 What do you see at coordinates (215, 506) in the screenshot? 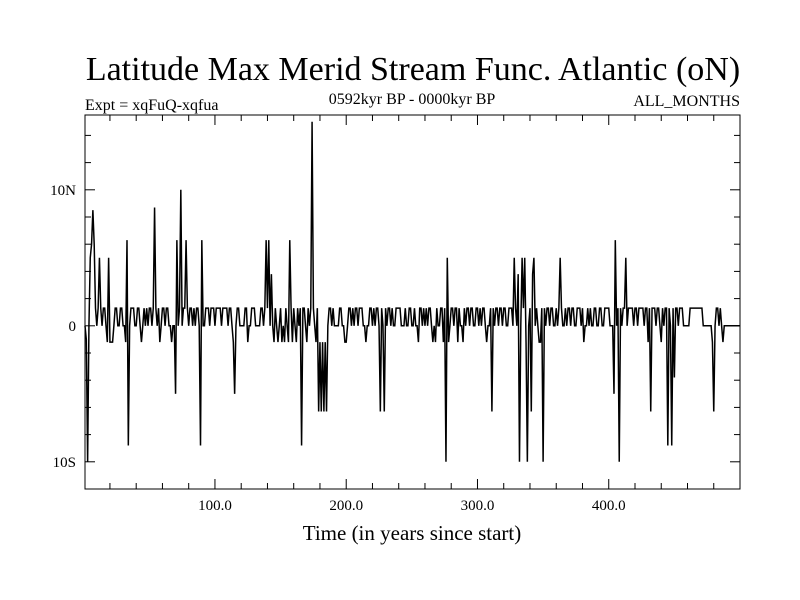
I see `x-tick-label: 100.0` at bounding box center [215, 506].